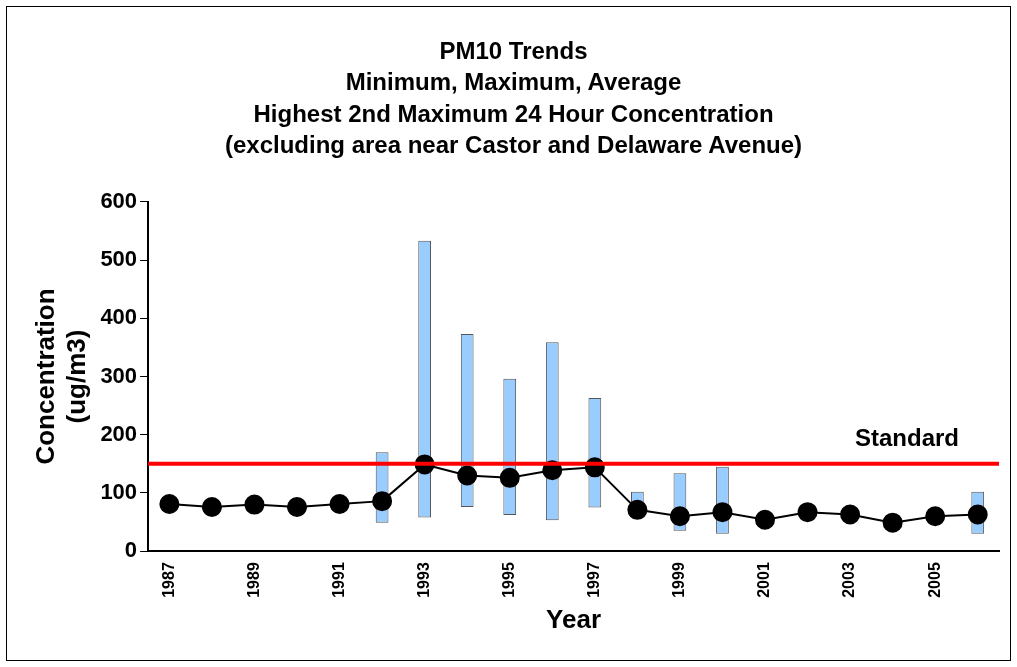  I want to click on y-tick-label: 0, so click(131, 550).